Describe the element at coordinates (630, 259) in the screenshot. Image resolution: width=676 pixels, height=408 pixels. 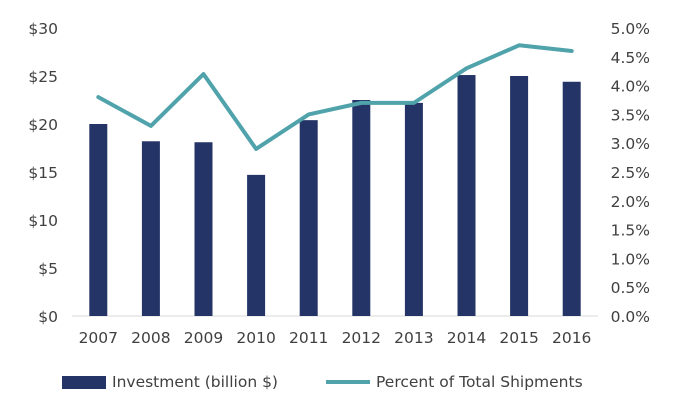
I see `y-right-tick-label: 1.0%` at that location.